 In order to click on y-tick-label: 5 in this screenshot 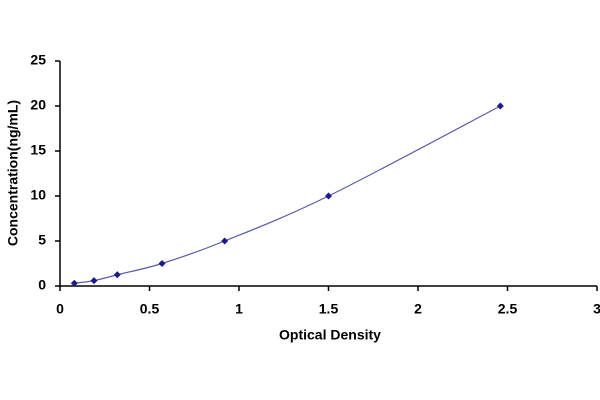, I will do `click(42, 240)`.